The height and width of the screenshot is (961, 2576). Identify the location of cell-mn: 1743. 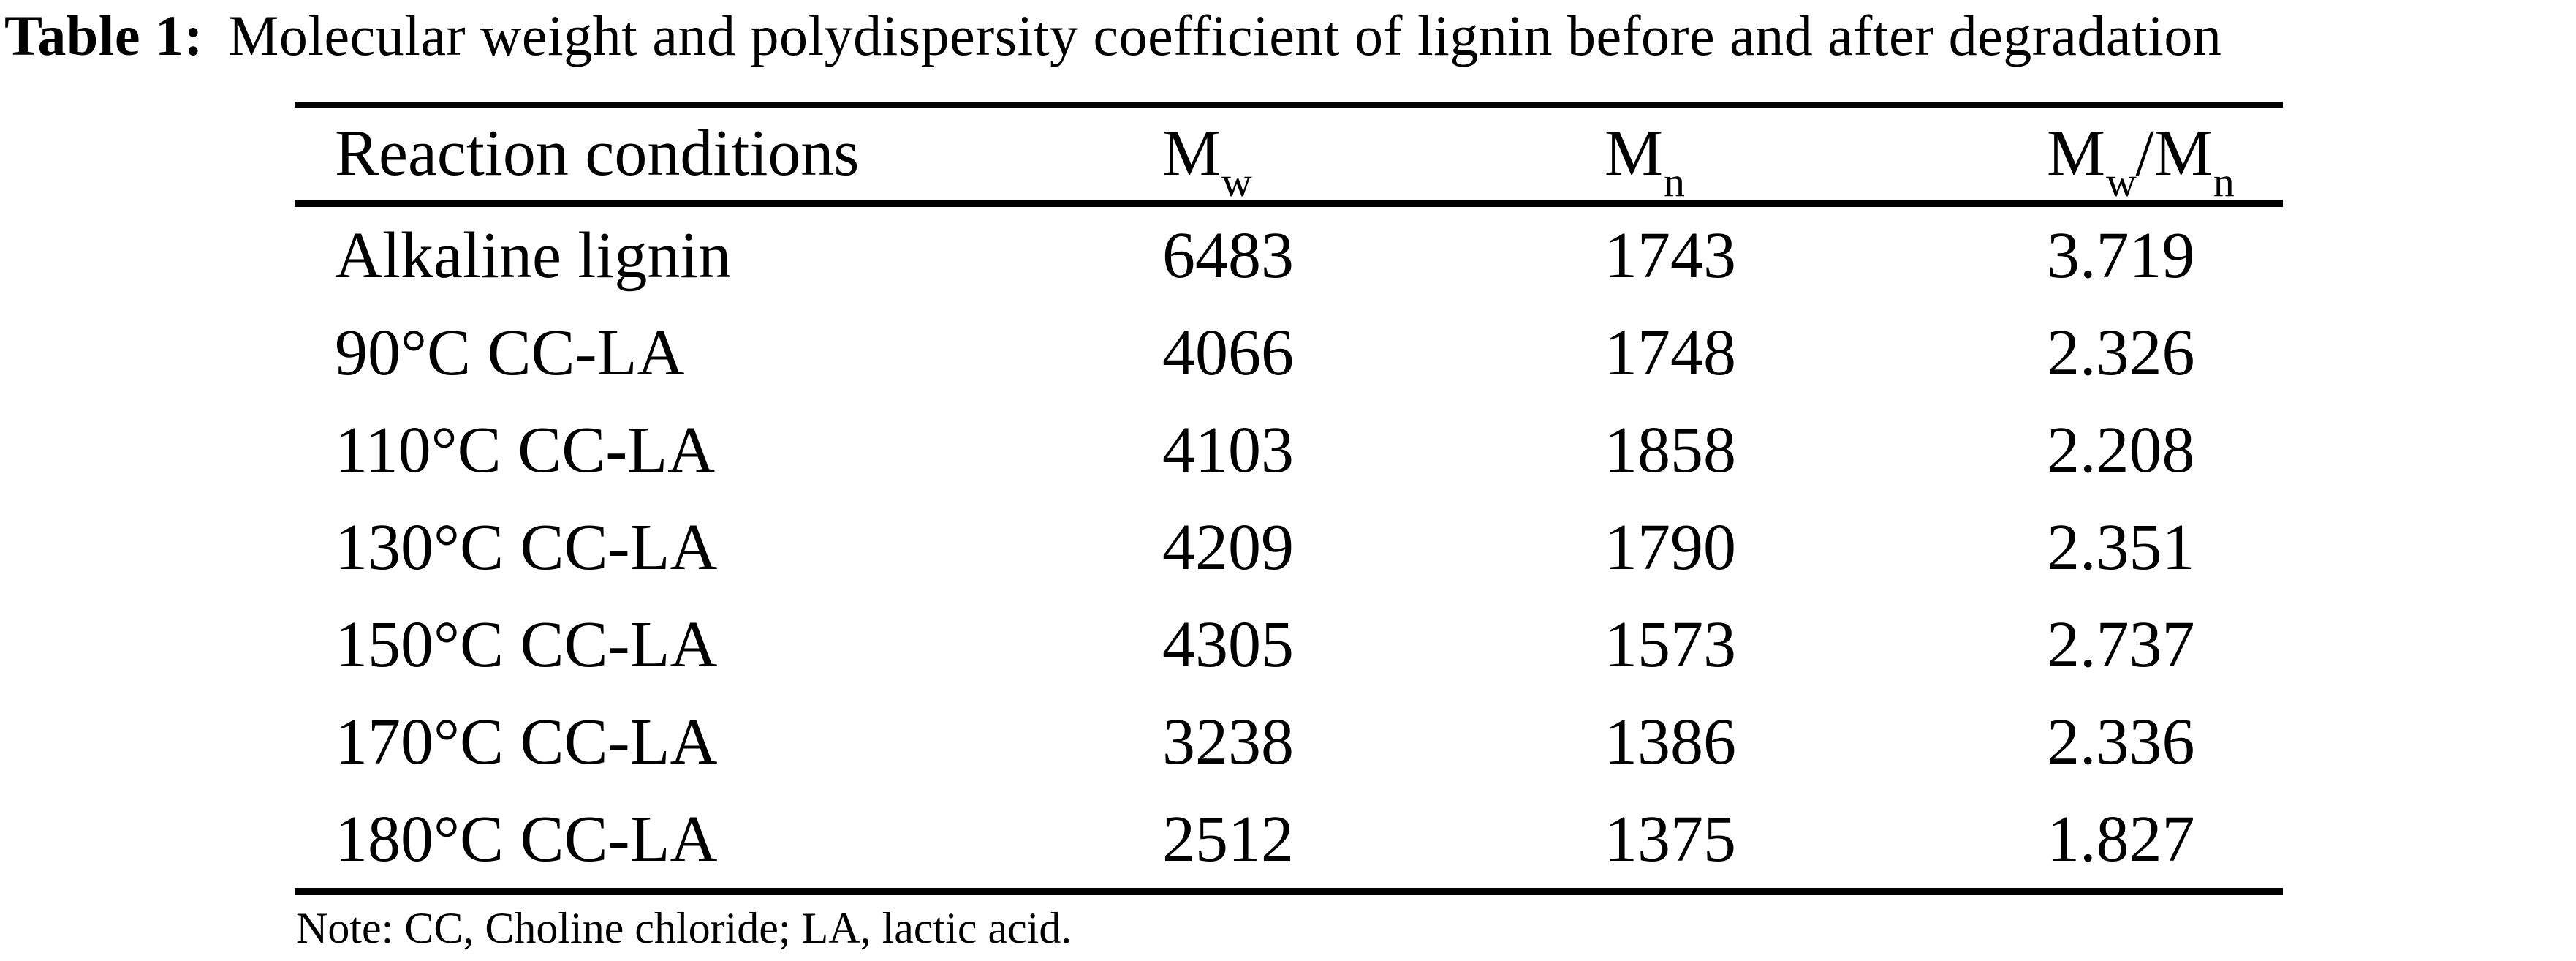
(1670, 255).